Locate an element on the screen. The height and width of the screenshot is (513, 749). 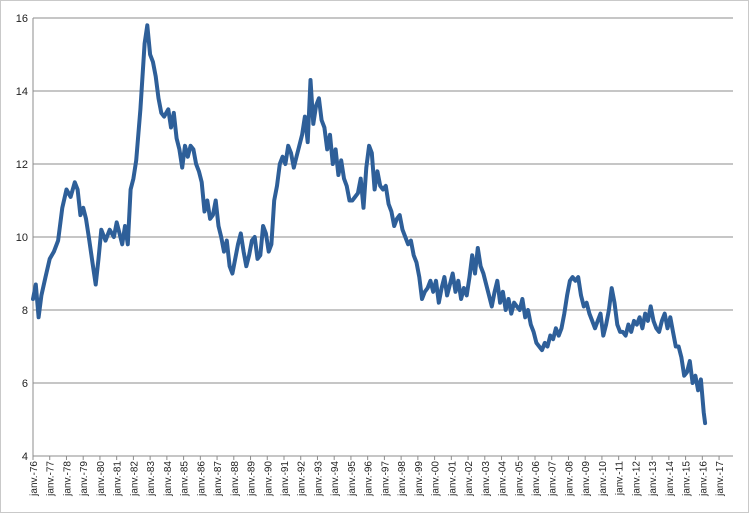
x-tick-label: janv.-12 is located at coordinates (636, 479).